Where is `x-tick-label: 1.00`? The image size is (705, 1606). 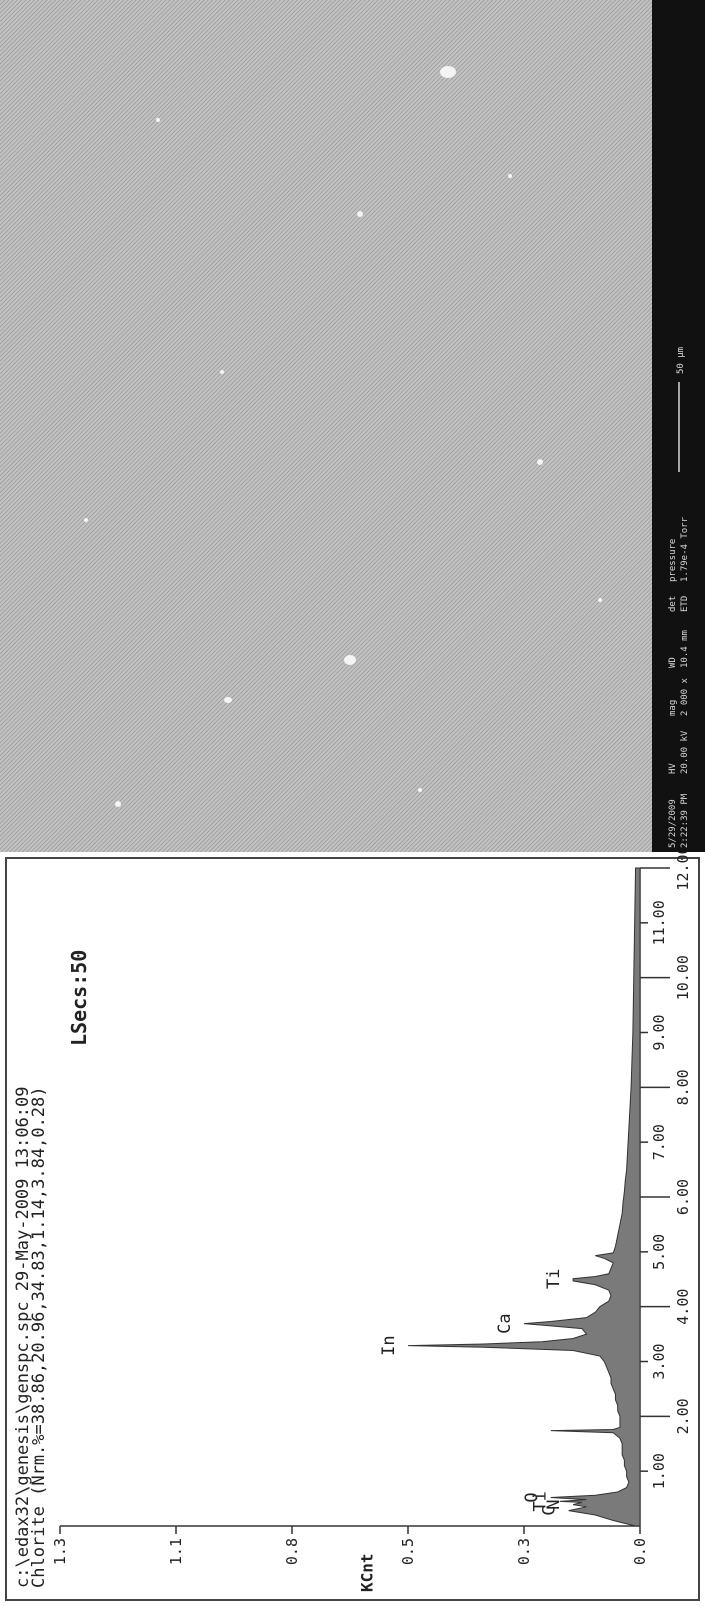 x-tick-label: 1.00 is located at coordinates (659, 1471).